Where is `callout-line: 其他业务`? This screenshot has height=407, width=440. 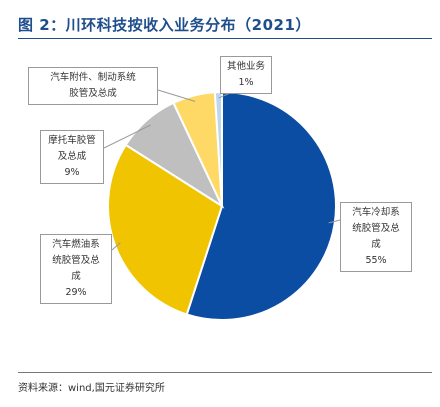
callout-line: 其他业务 is located at coordinates (245, 66).